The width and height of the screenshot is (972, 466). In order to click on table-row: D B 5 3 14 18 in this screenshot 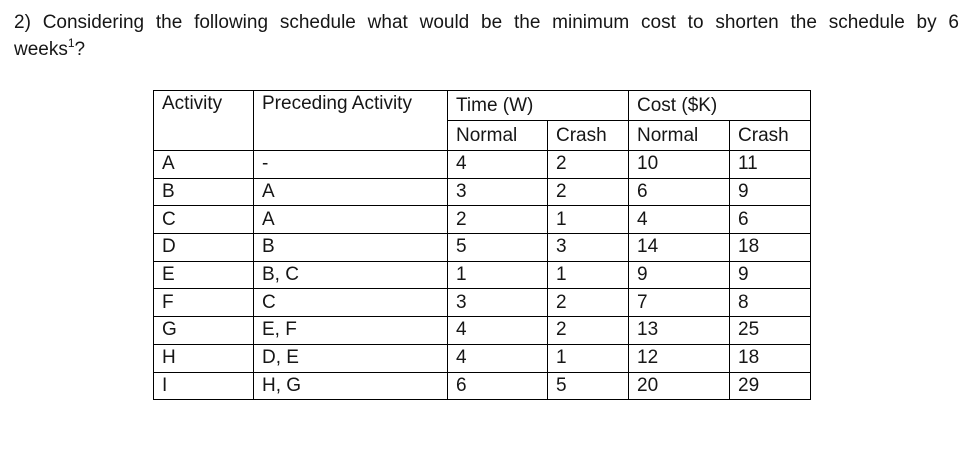, I will do `click(482, 247)`.